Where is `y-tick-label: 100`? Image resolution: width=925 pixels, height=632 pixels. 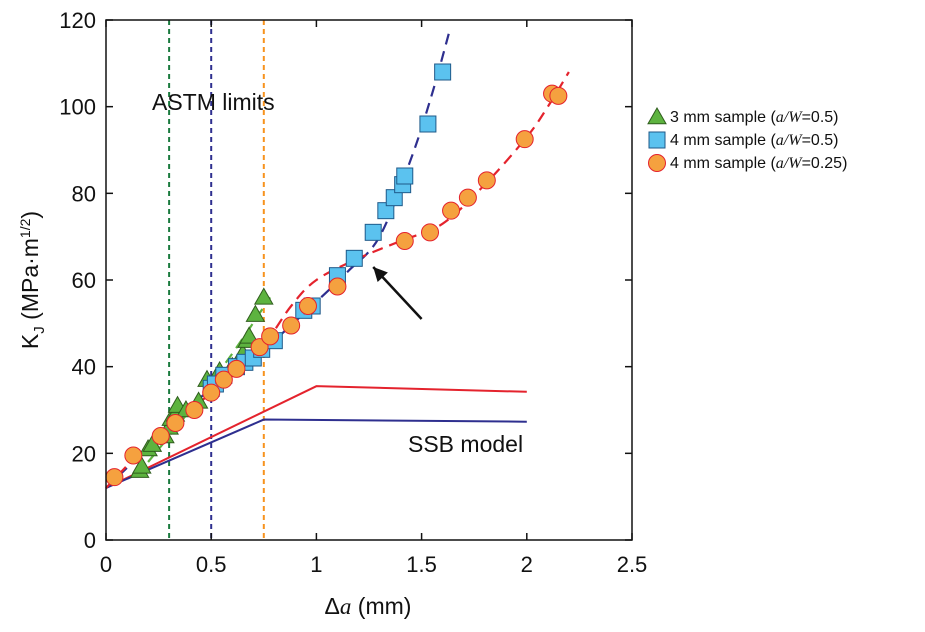
y-tick-label: 100 is located at coordinates (77, 107).